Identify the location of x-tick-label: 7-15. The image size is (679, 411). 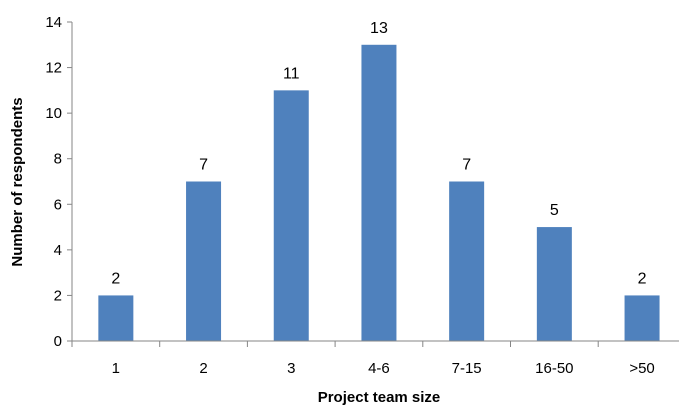
(467, 368).